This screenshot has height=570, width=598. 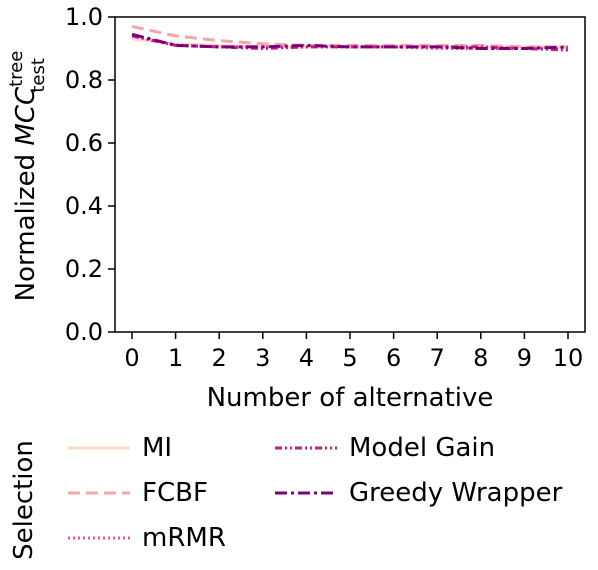 I want to click on x-tick-label: 9, so click(x=524, y=358).